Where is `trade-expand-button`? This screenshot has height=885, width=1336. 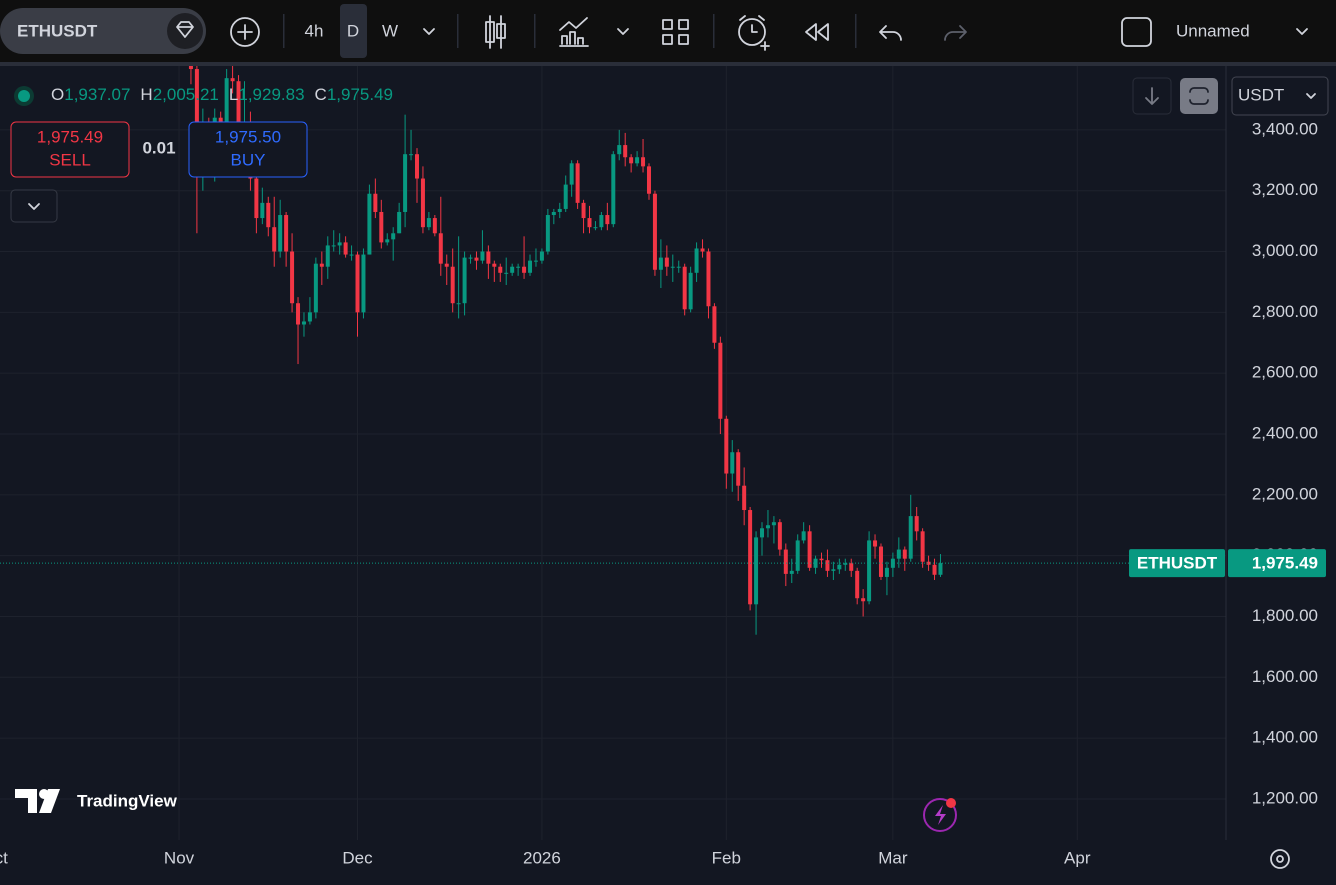 trade-expand-button is located at coordinates (34, 206).